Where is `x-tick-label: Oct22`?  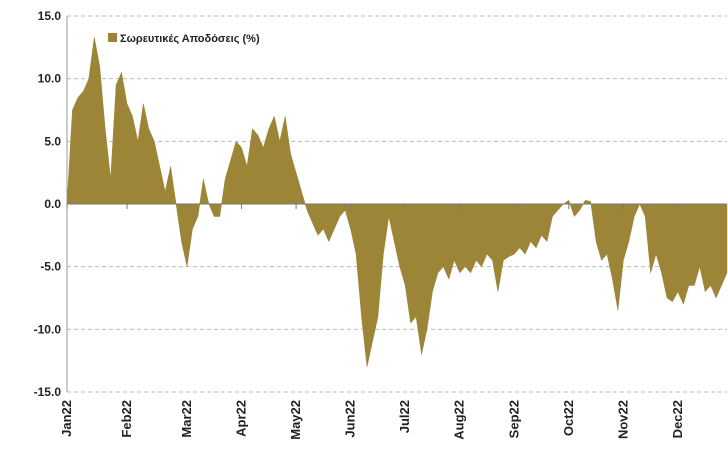
x-tick-label: Oct22 is located at coordinates (568, 418).